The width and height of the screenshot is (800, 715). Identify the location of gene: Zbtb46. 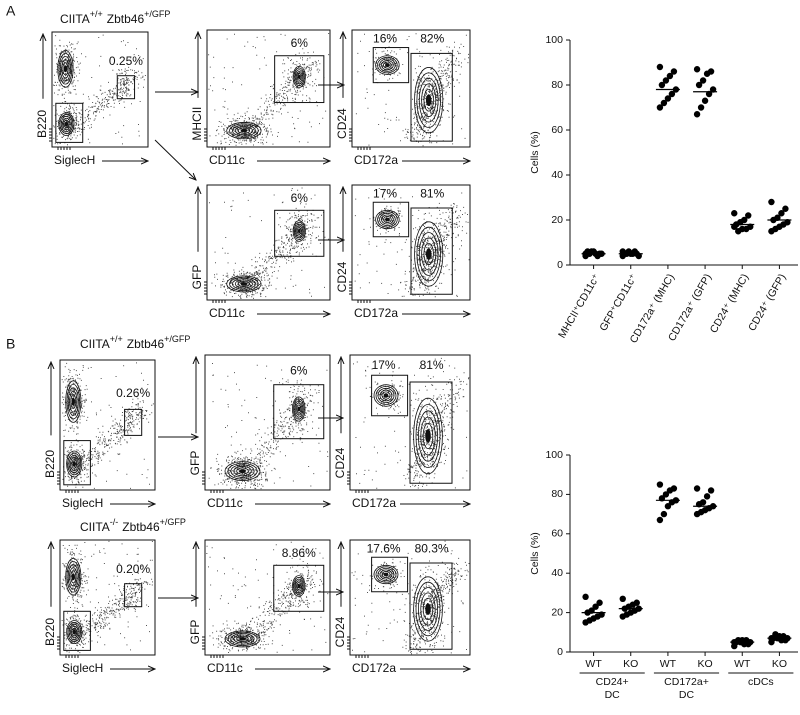
(141, 527).